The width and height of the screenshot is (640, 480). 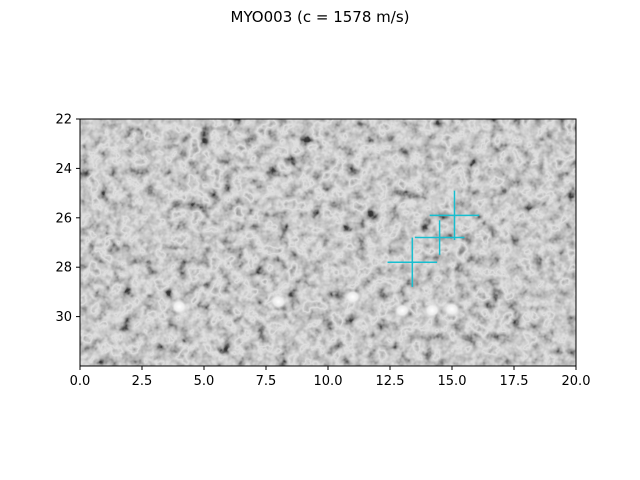 I want to click on y-tick-label: 22, so click(x=63, y=120).